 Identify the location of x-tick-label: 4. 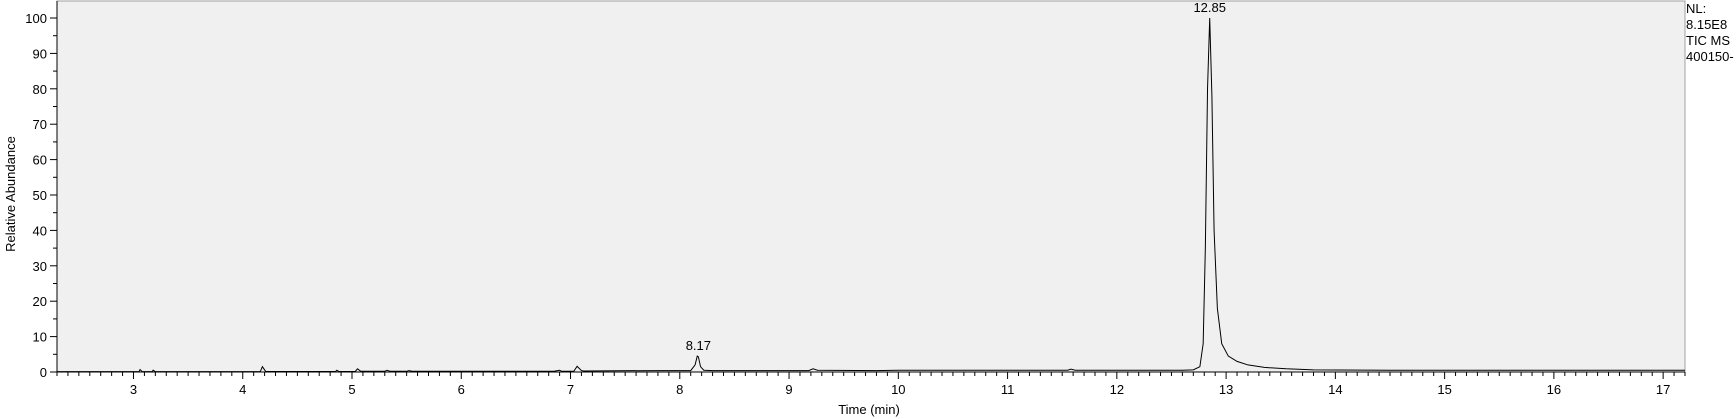
(242, 389).